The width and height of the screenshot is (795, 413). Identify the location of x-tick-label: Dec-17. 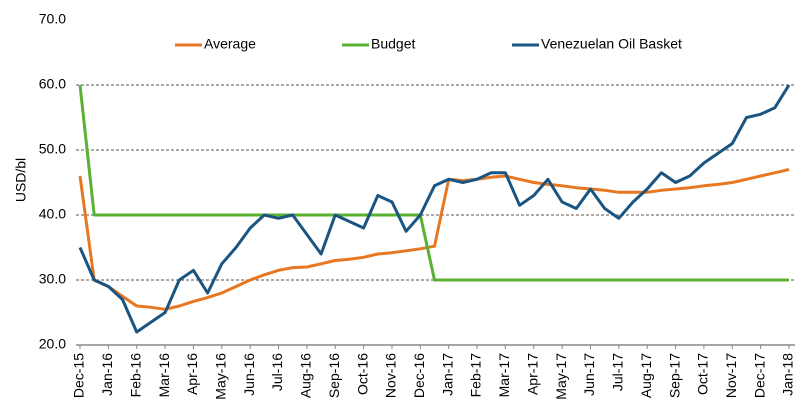
(759, 375).